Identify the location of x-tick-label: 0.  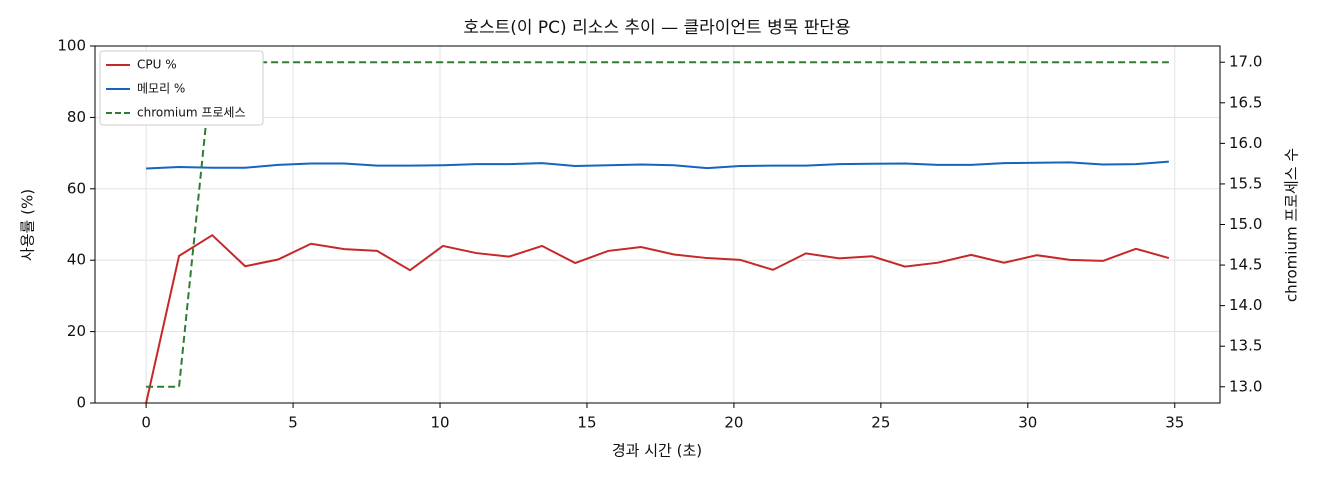
(146, 423).